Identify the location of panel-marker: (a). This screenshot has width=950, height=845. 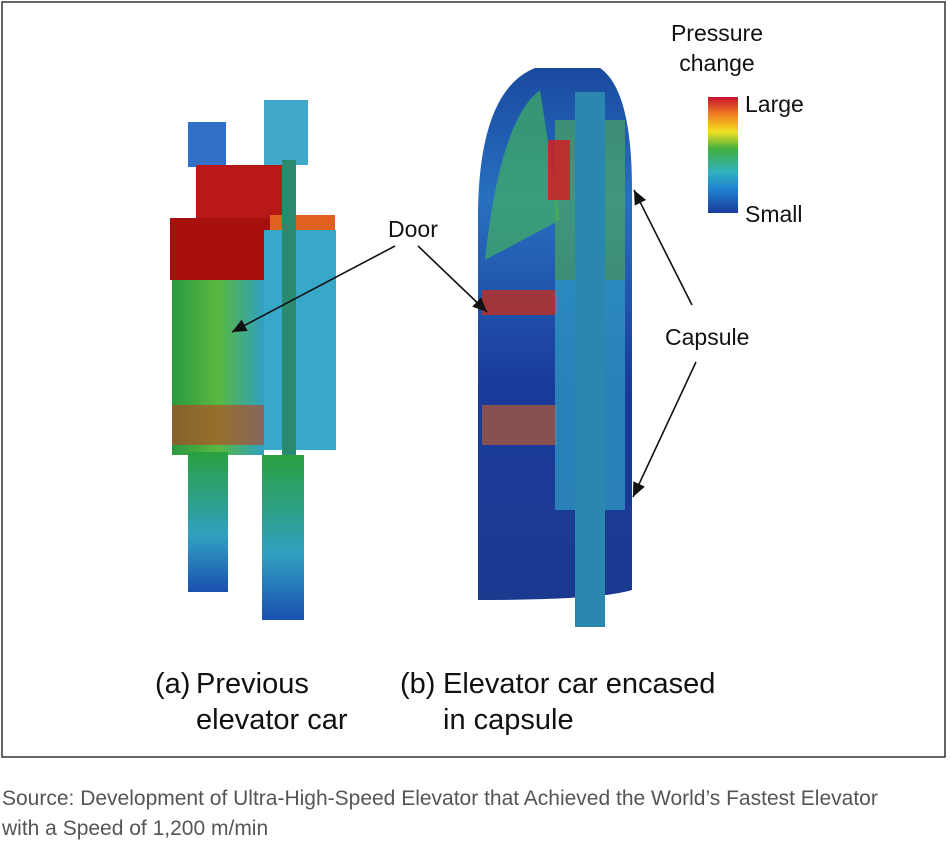
(173, 684).